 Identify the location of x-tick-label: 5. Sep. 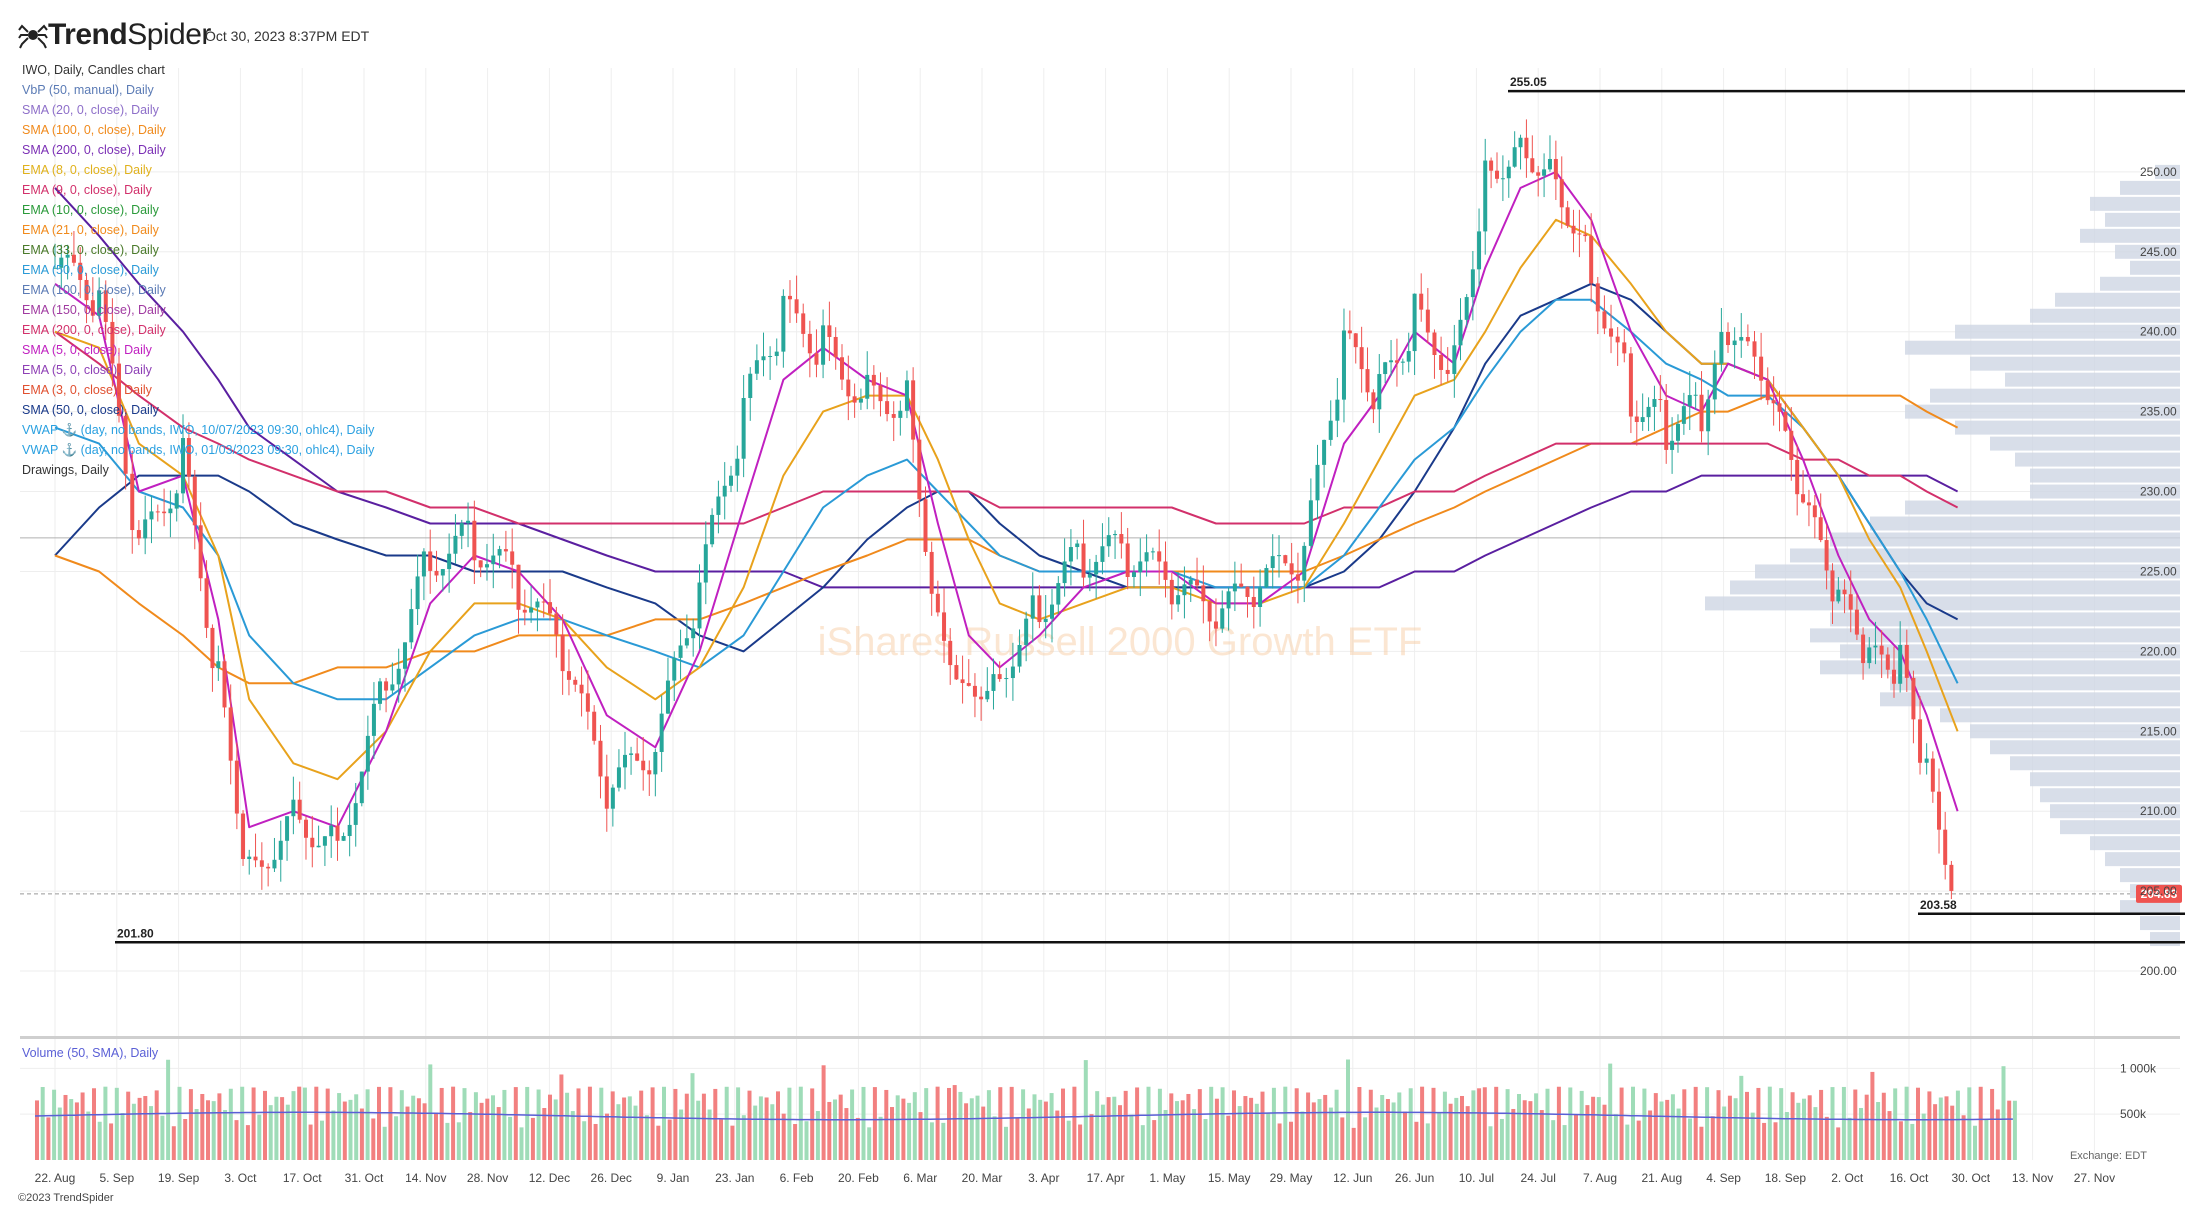
(116, 1178).